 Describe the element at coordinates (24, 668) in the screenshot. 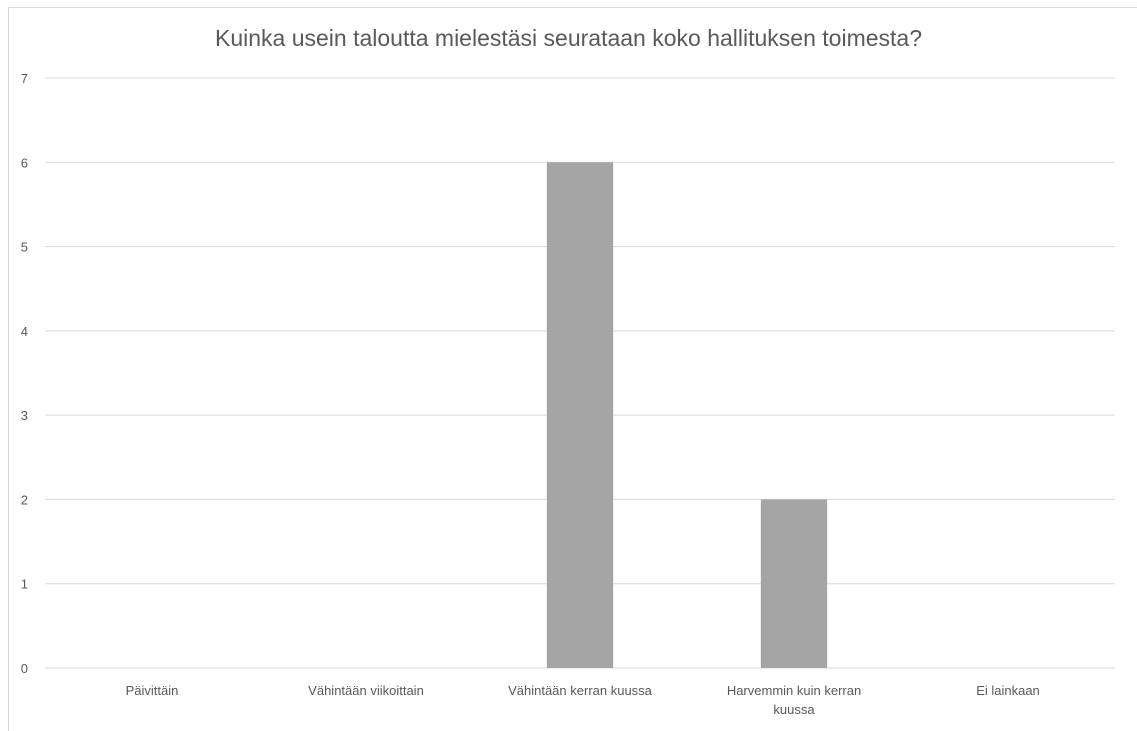

I see `y-tick-label: 0` at that location.